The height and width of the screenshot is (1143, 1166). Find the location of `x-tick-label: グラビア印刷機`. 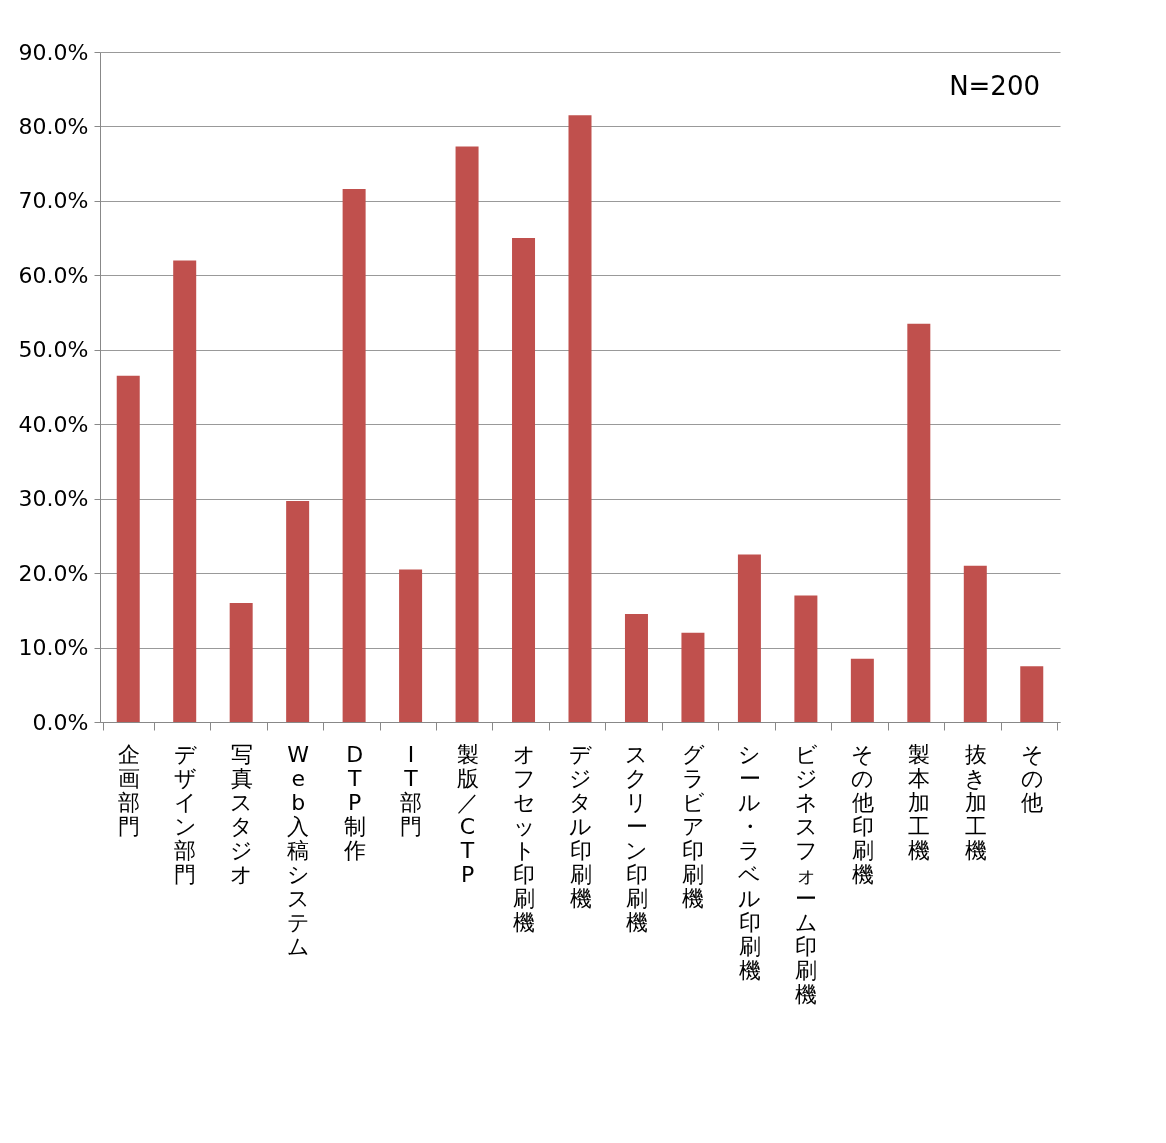

x-tick-label: グラビア印刷機 is located at coordinates (693, 826).